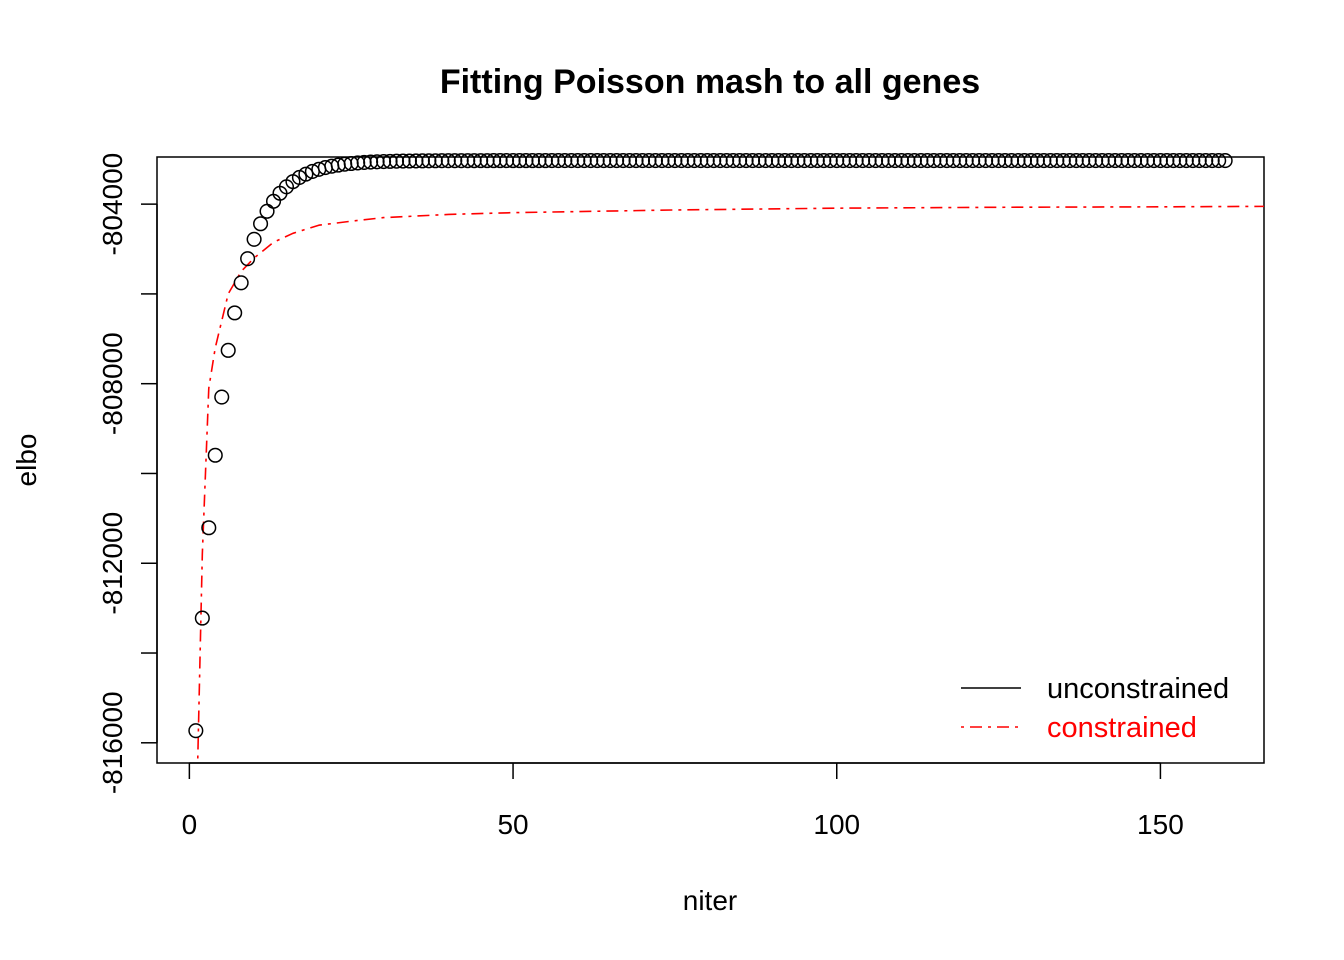 This screenshot has width=1344, height=960. I want to click on x-tick-label-100: 100, so click(836, 824).